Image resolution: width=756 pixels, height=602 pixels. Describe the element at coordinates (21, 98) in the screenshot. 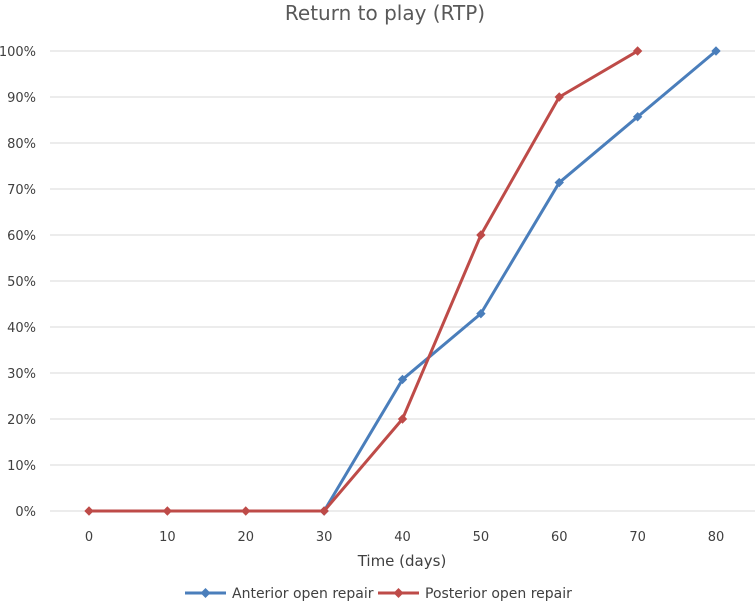

I see `y-tick-label: 90%` at that location.